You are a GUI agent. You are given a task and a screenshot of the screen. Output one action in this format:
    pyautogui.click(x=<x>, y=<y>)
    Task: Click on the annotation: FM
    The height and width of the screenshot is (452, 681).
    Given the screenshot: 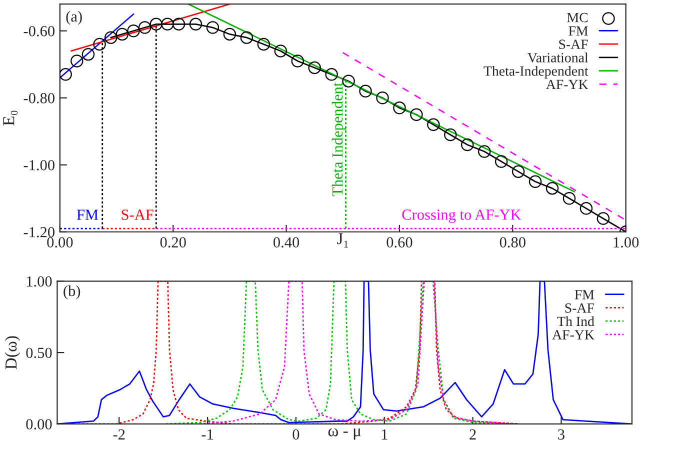 What is the action you would take?
    pyautogui.click(x=87, y=215)
    